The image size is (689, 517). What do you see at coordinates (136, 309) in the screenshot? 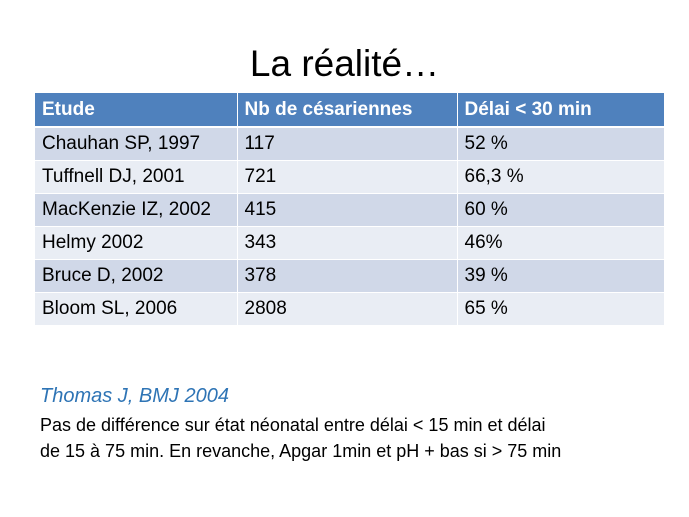
I see `cell-etude: Bloom SL, 2006` at bounding box center [136, 309].